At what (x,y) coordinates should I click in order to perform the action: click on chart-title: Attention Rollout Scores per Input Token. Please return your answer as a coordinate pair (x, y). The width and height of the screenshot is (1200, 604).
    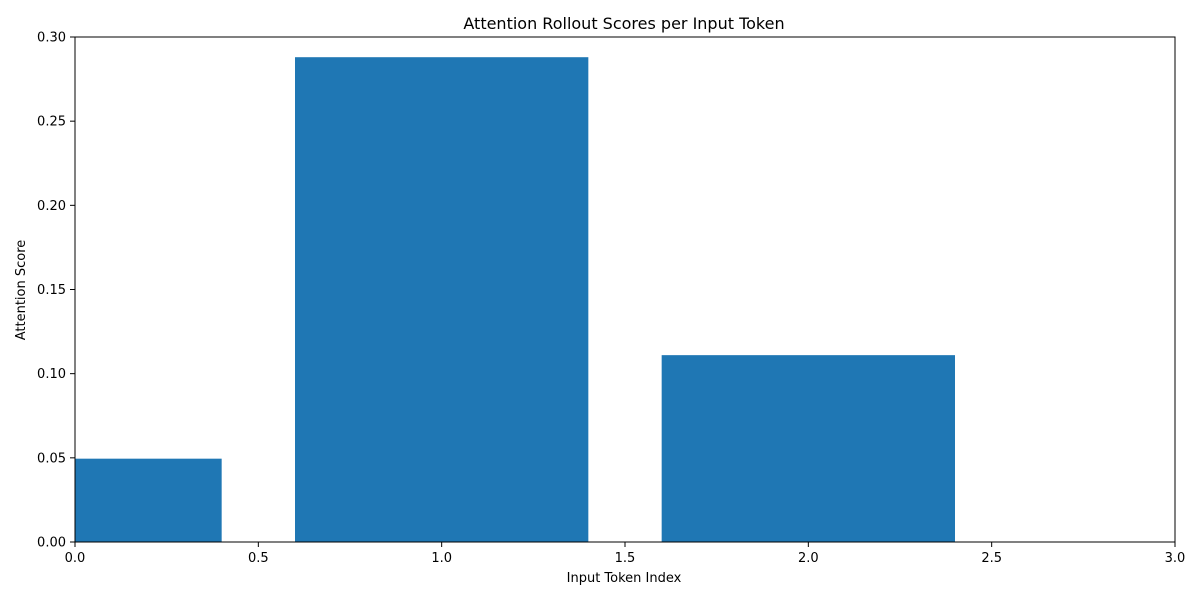
    Looking at the image, I should click on (623, 23).